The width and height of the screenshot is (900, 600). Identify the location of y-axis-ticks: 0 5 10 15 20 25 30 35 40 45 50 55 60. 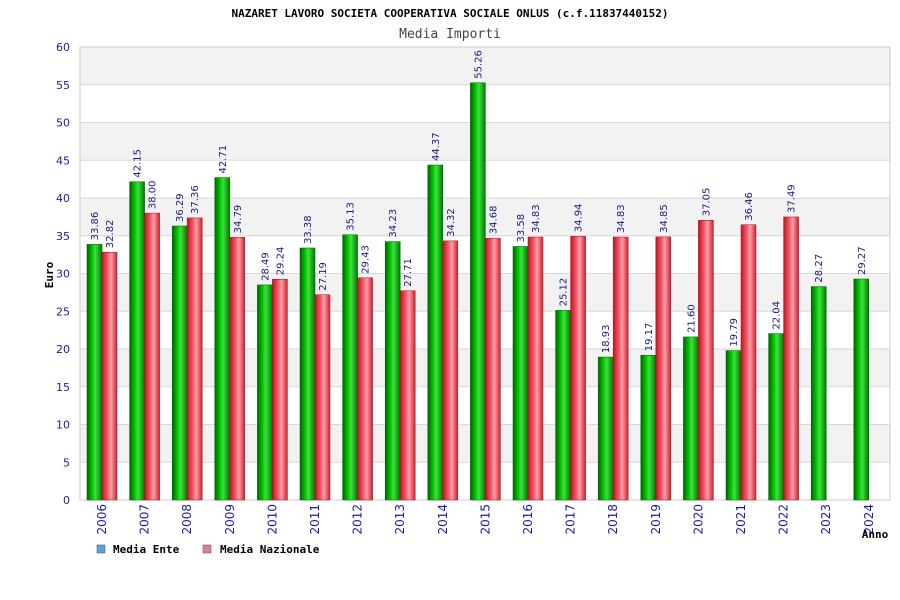
(63, 274).